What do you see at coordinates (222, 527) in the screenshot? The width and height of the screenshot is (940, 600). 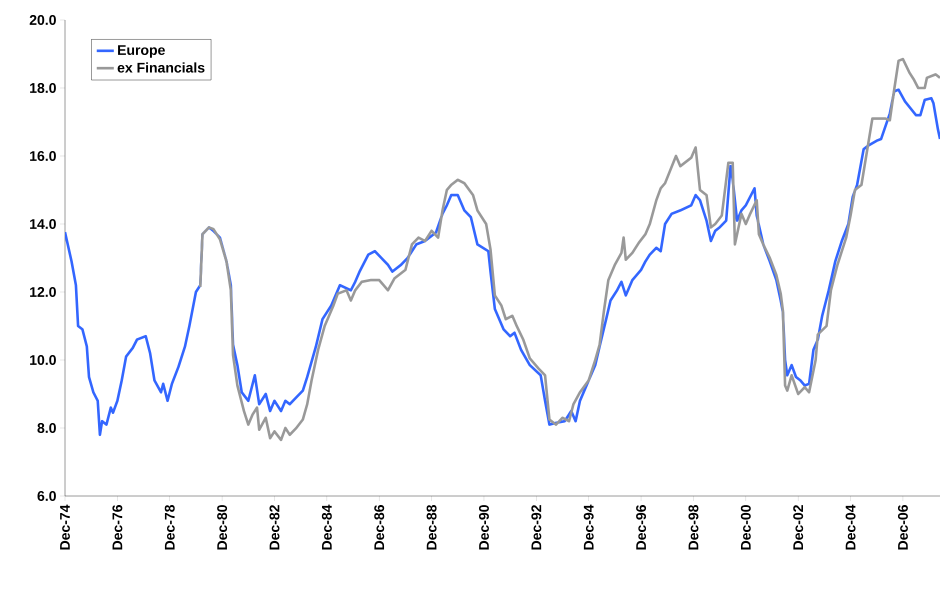 I see `x-tick-label: Dec-80` at bounding box center [222, 527].